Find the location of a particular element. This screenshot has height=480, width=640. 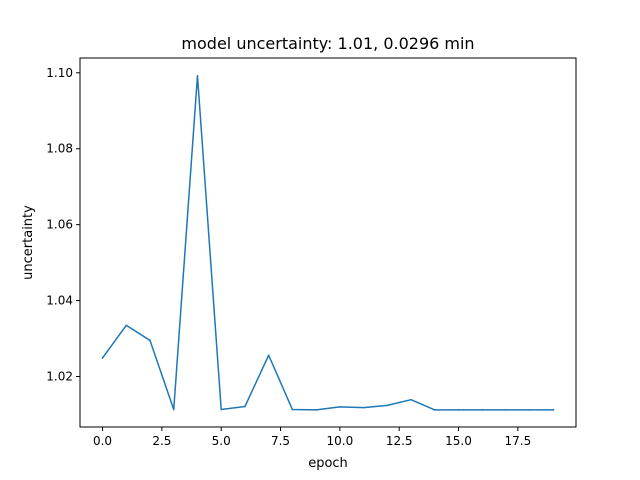

x-tick-label: 17.5 is located at coordinates (517, 441).